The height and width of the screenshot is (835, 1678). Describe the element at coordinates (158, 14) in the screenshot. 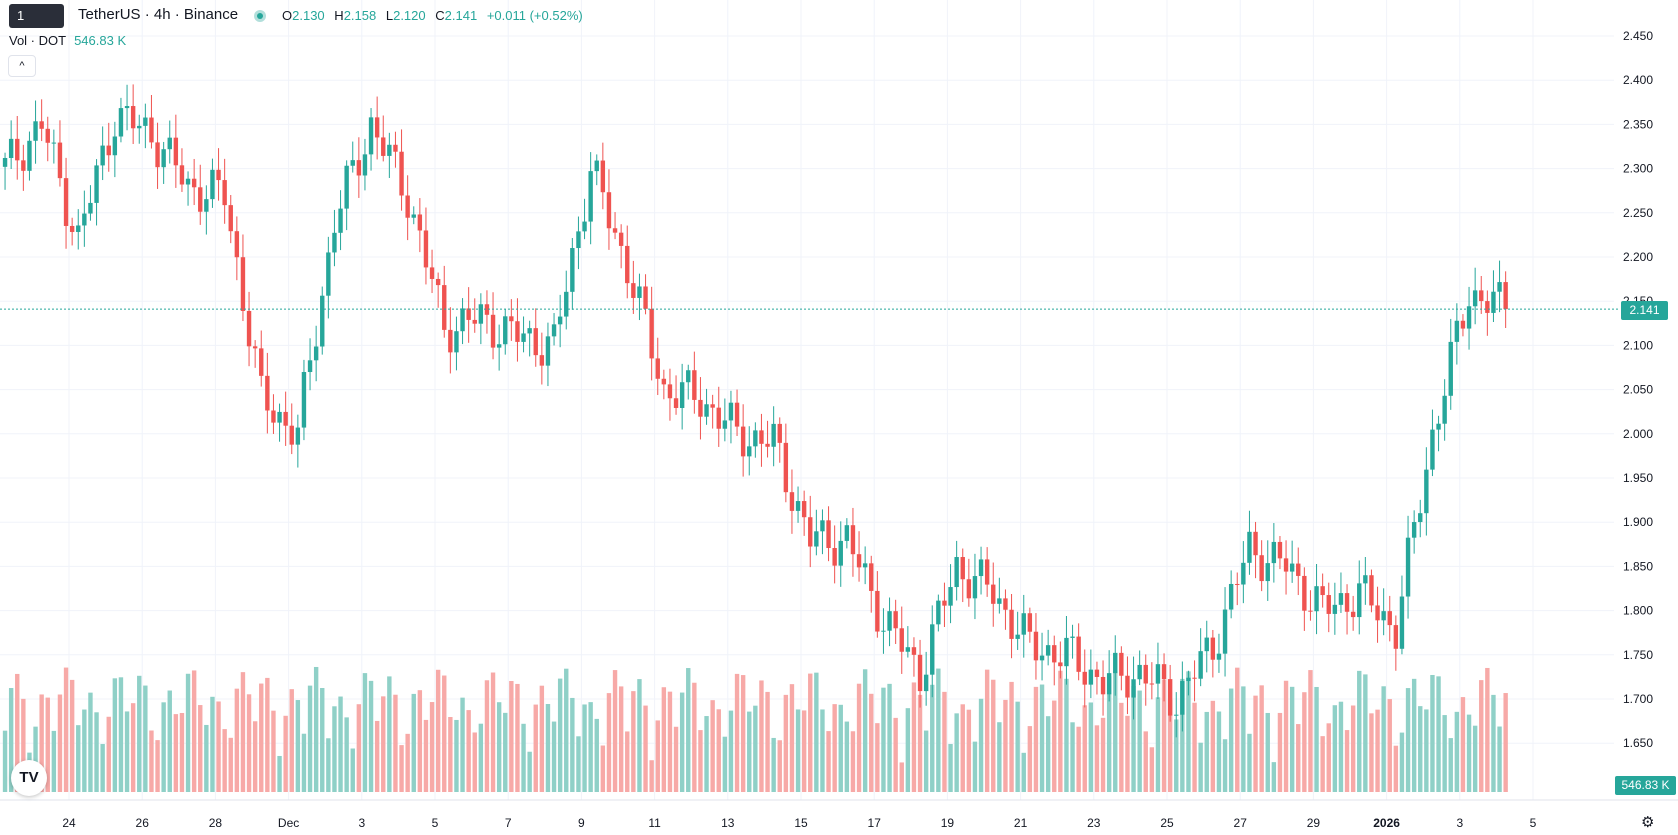

I see `symbol-title: TetherUS · 4h · Binance` at that location.